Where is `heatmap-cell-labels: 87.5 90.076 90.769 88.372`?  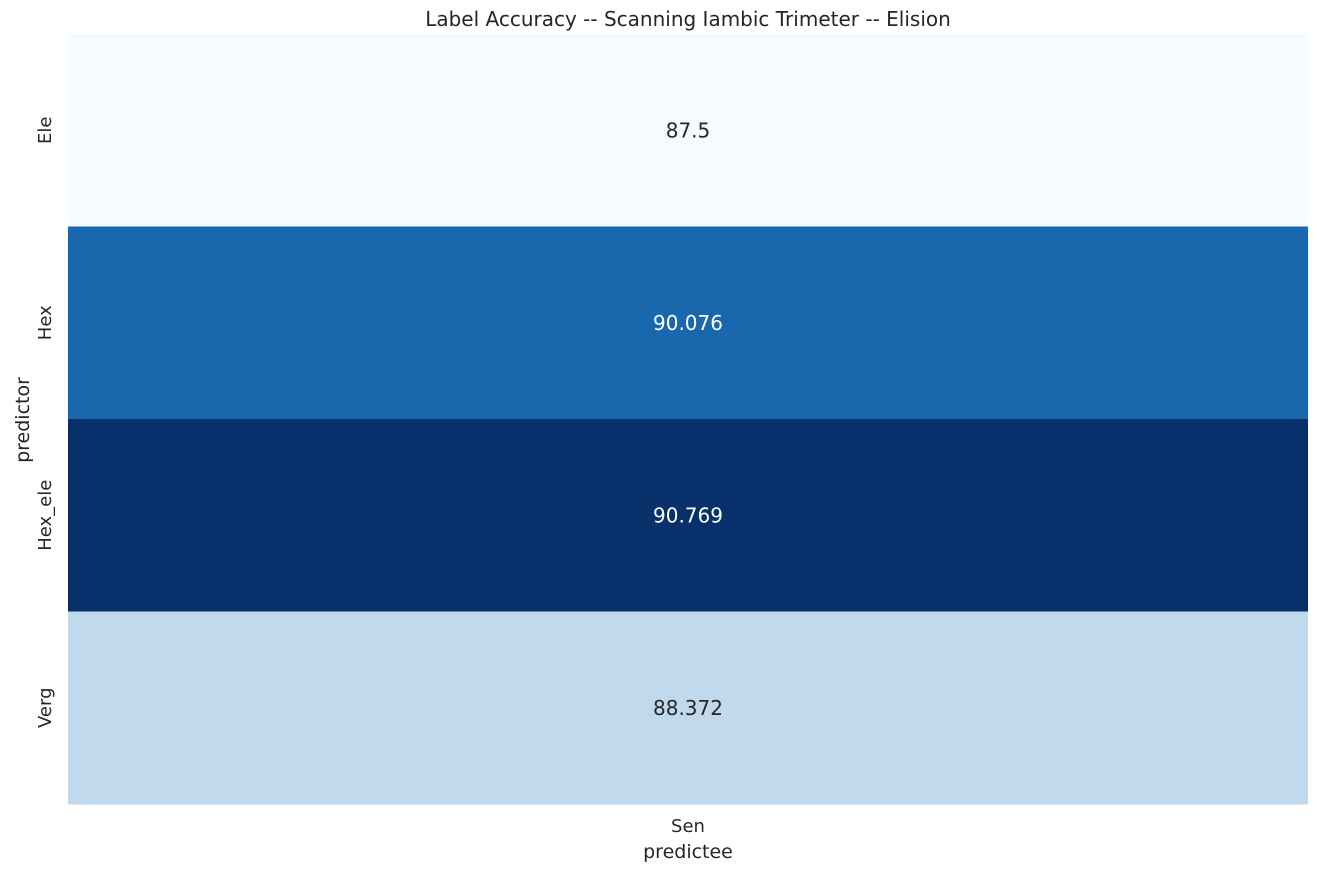
heatmap-cell-labels: 87.5 90.076 90.769 88.372 is located at coordinates (688, 419).